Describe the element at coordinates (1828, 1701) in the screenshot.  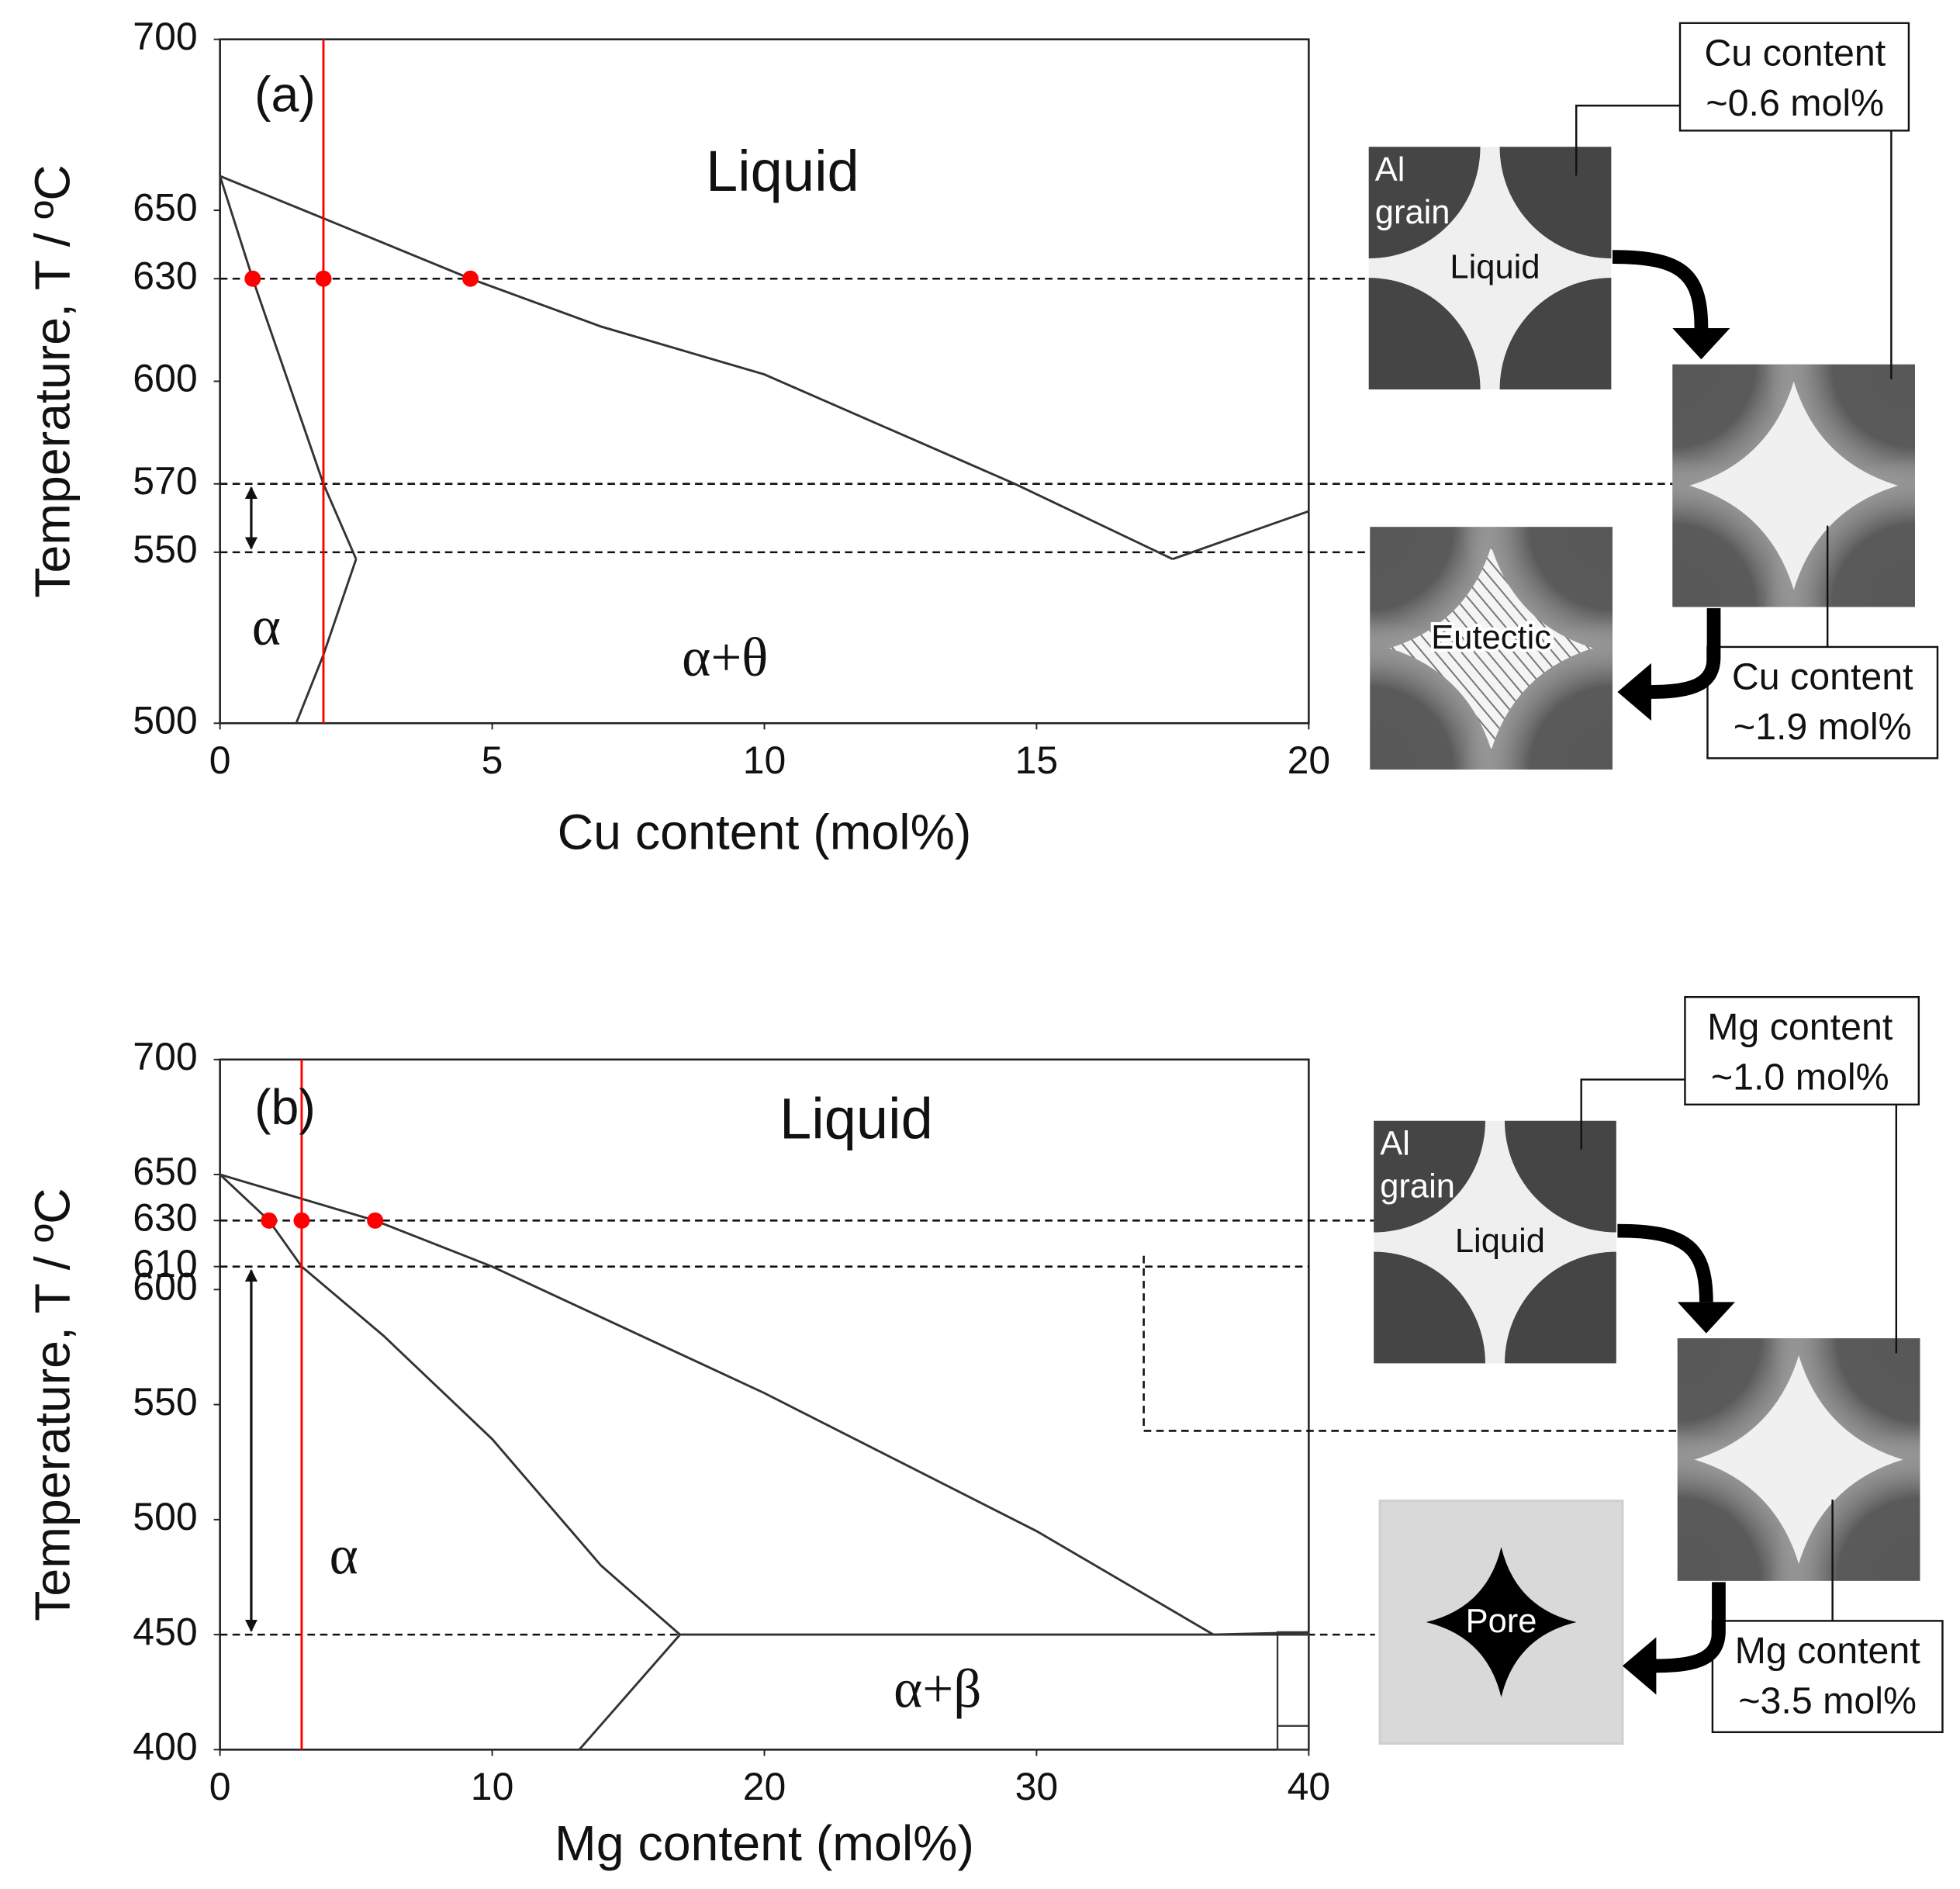
I see `content-label: ~3.5 mol%` at that location.